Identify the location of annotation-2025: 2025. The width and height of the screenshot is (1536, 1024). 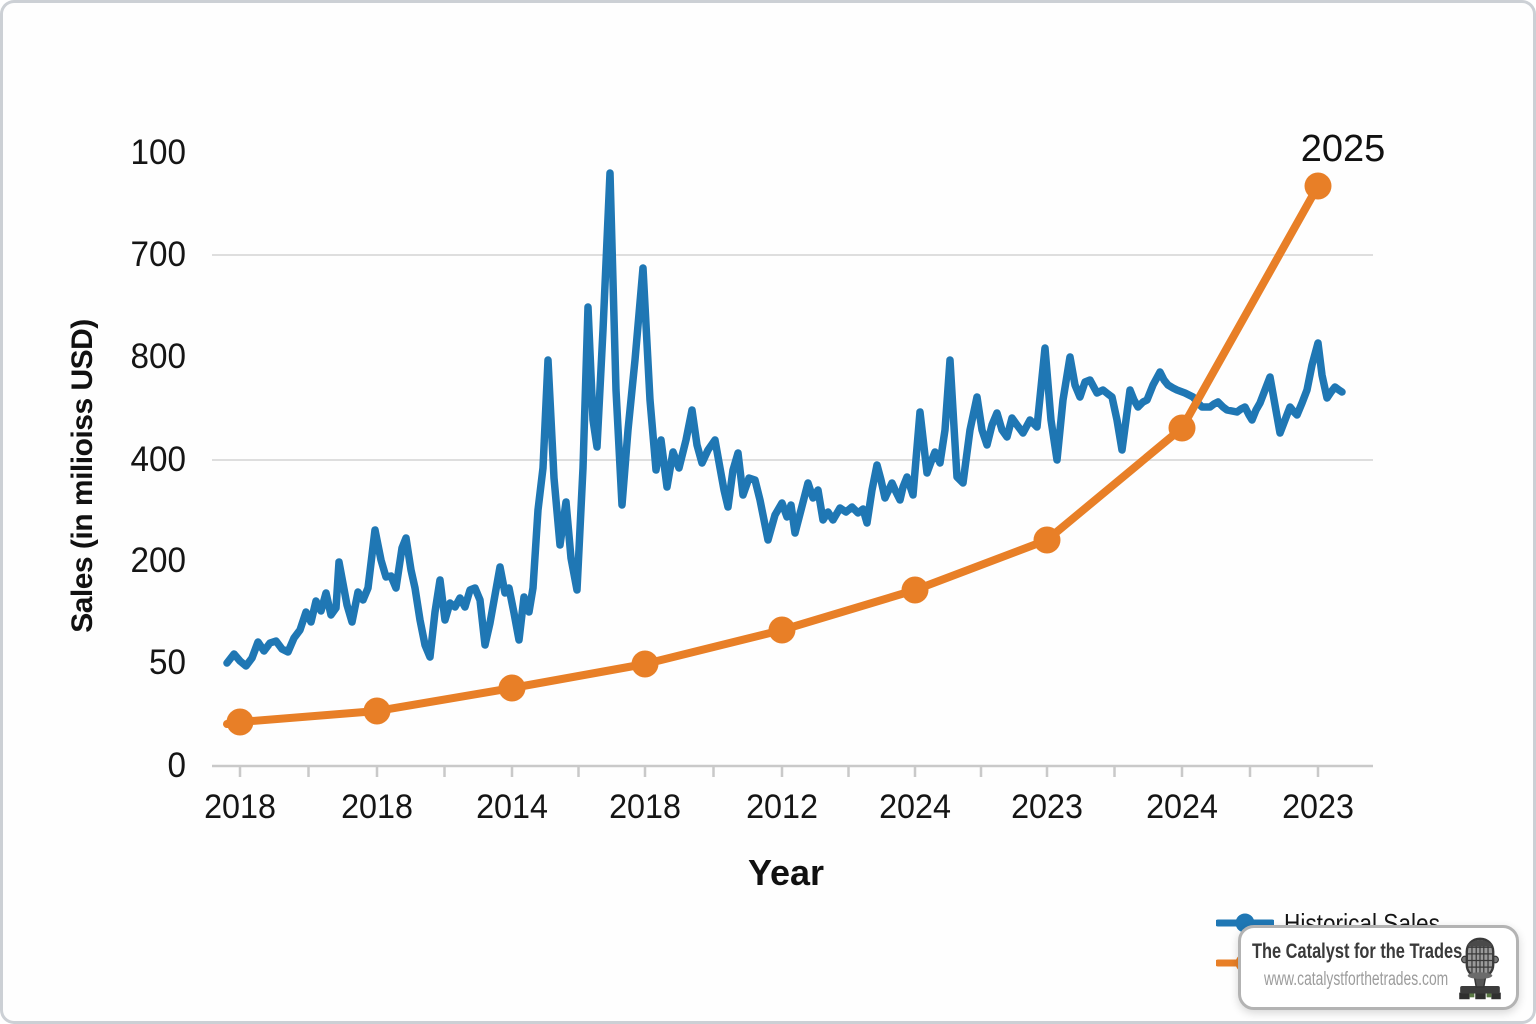
(1343, 149).